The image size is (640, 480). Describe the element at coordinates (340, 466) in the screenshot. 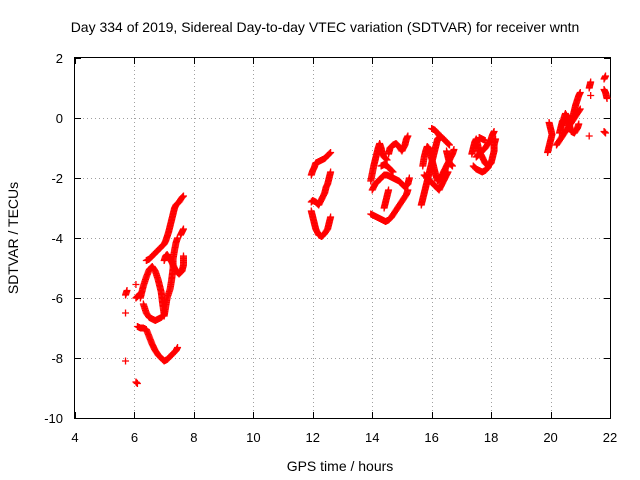

I see `x-axis-label: GPS time / hours` at that location.